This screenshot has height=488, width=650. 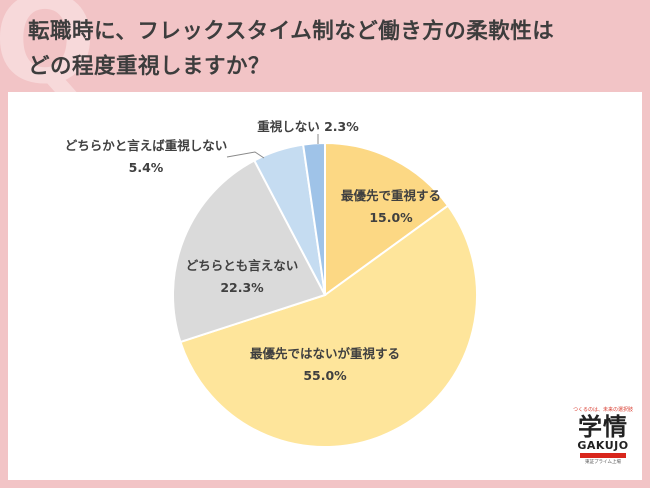 What do you see at coordinates (242, 287) in the screenshot?
I see `slice-value-label: 22.3%` at bounding box center [242, 287].